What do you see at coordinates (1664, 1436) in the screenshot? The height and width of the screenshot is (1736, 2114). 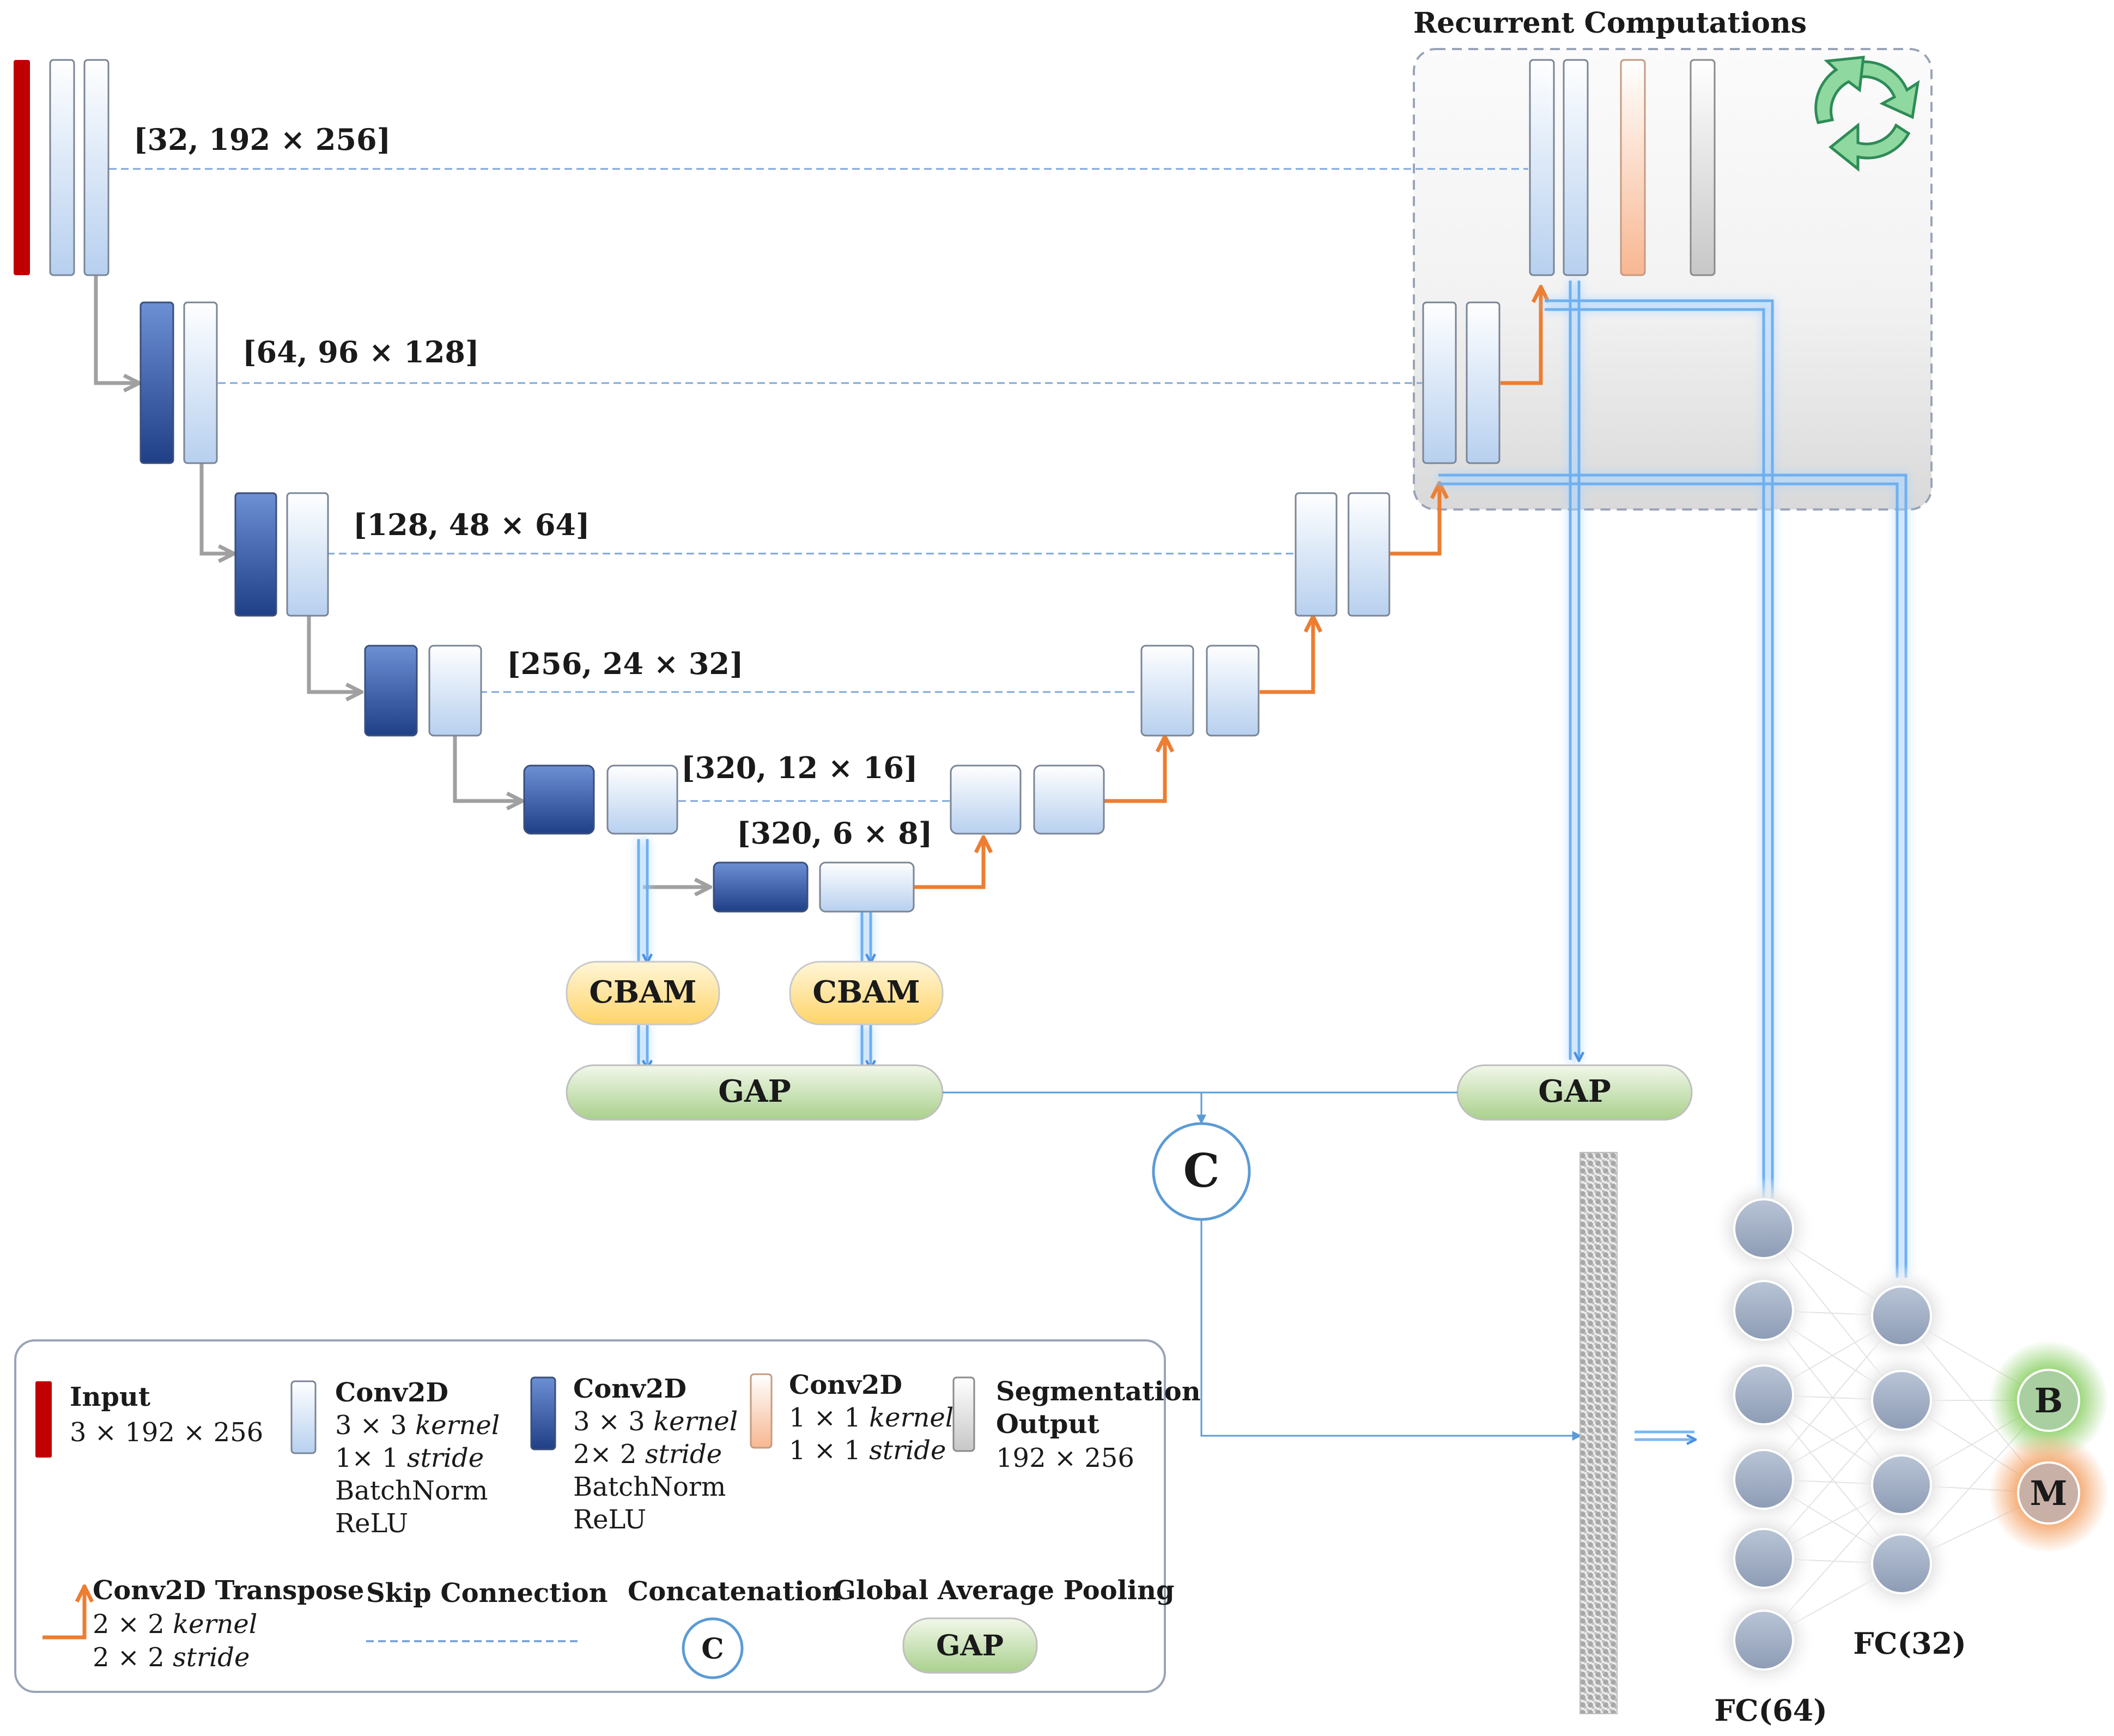 I see `flatten-to-fc-arrow` at bounding box center [1664, 1436].